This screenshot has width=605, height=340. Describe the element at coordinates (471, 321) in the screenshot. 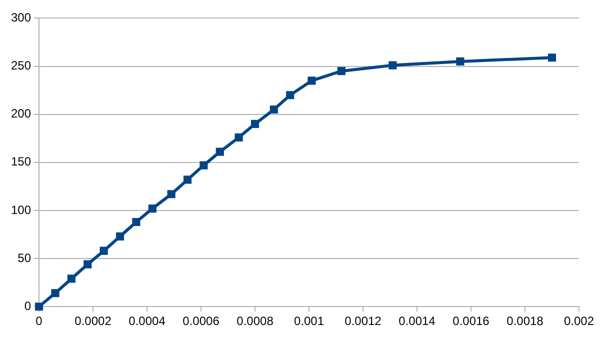

I see `x-tick-label: 0.0016` at that location.